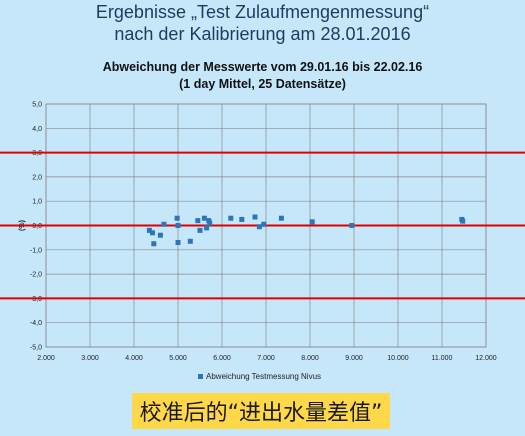  What do you see at coordinates (46, 358) in the screenshot?
I see `x-tick-label: 2.000` at bounding box center [46, 358].